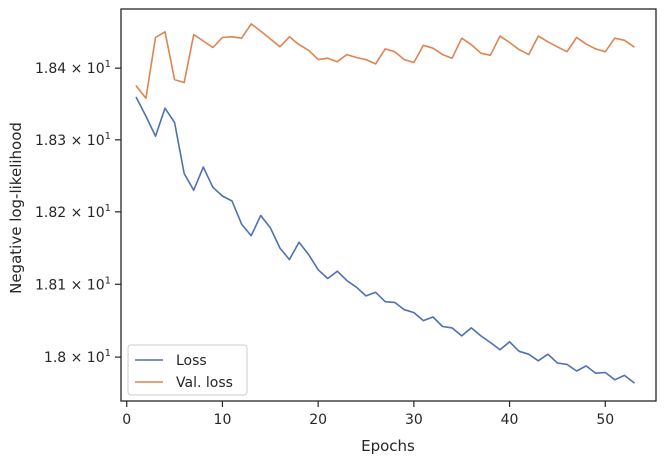  What do you see at coordinates (414, 420) in the screenshot?
I see `x-tick-label: 30` at bounding box center [414, 420].